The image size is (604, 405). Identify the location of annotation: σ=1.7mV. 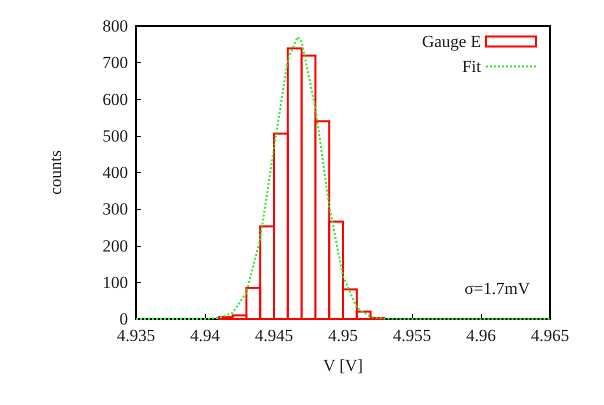
(497, 288).